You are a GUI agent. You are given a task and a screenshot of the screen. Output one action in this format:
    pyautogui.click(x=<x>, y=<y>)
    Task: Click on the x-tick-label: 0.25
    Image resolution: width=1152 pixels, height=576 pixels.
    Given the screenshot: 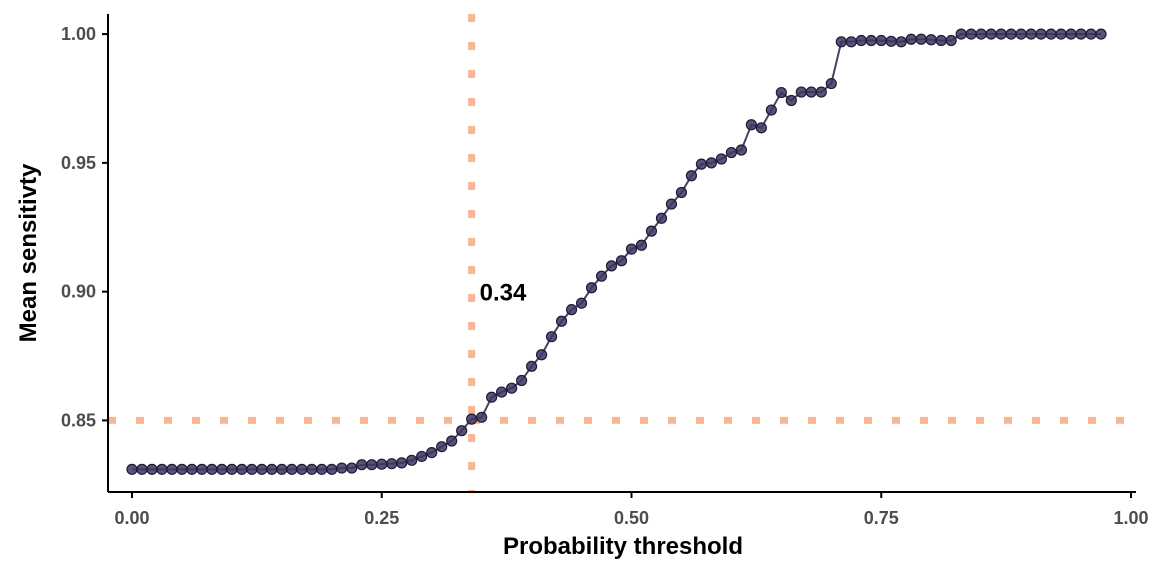 What is the action you would take?
    pyautogui.click(x=381, y=518)
    